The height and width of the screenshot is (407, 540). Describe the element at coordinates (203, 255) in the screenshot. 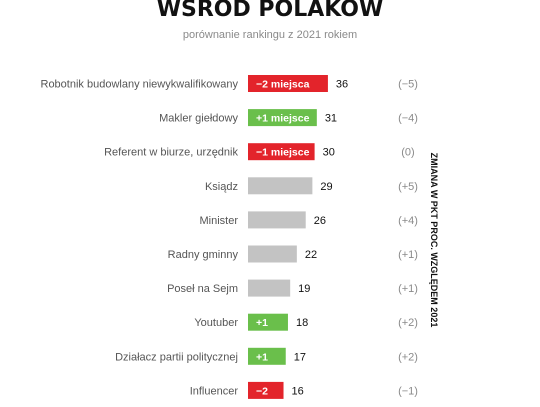

I see `category-label: Radny gminny` at that location.